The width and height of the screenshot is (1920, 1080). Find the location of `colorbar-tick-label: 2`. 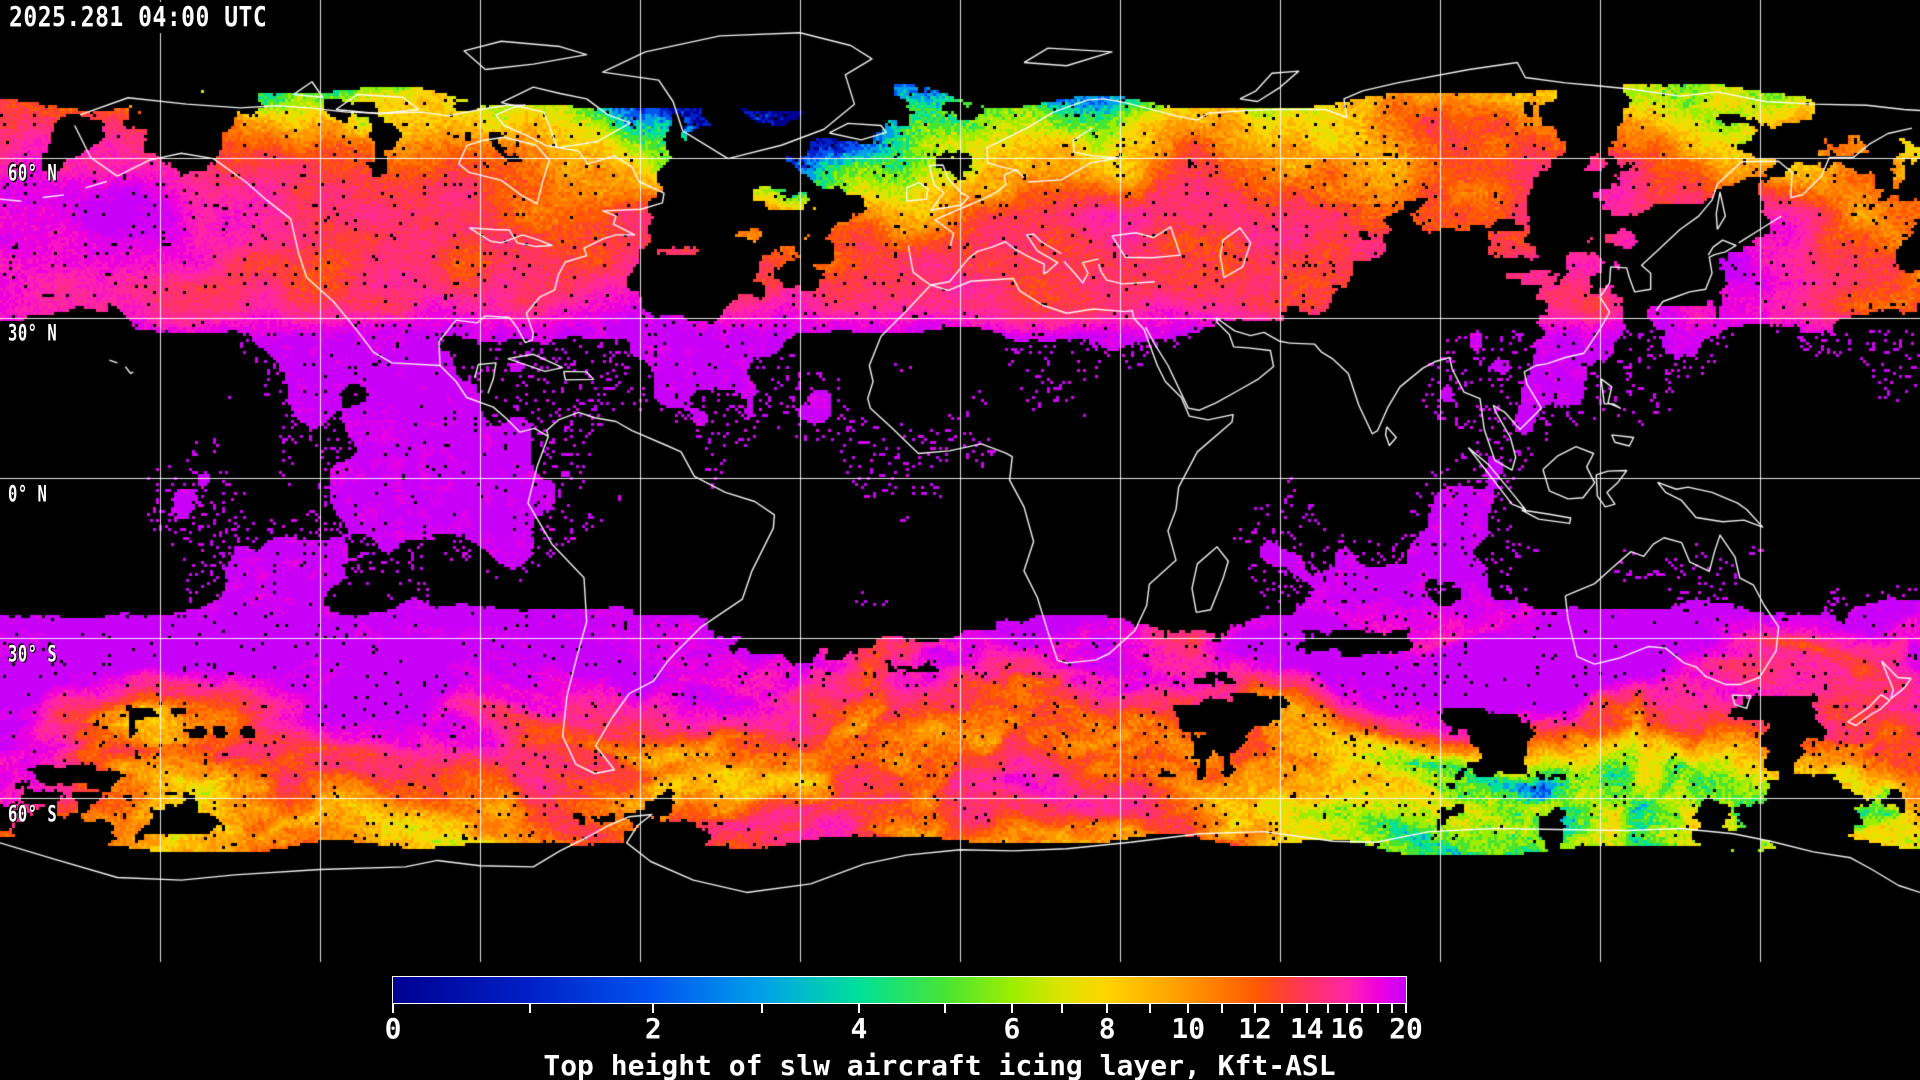

colorbar-tick-label: 2 is located at coordinates (653, 1028).